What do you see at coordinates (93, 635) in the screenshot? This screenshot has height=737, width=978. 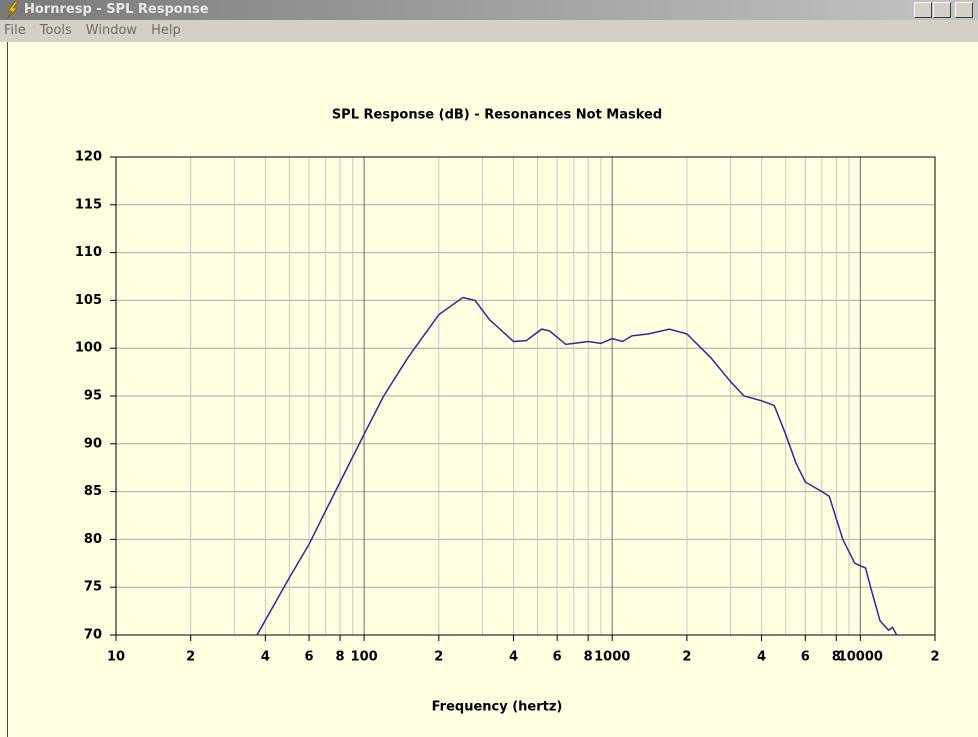 I see `y-tick-label: 70` at bounding box center [93, 635].